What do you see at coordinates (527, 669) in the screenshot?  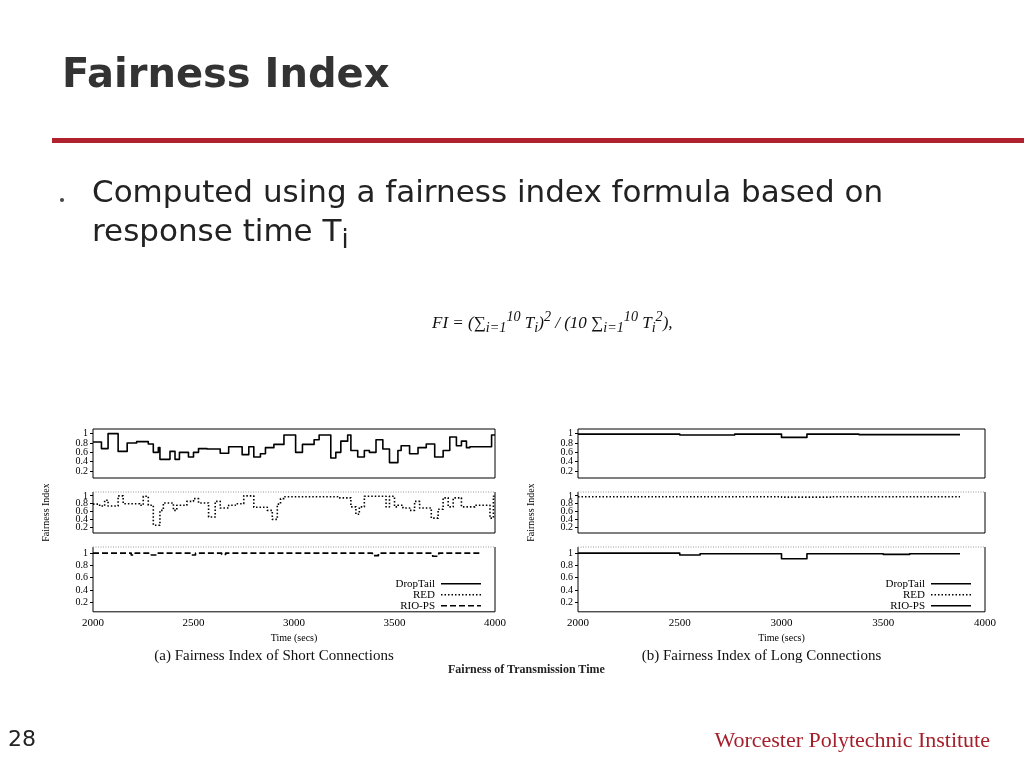 I see `text: Fairness of Transmission Time` at bounding box center [527, 669].